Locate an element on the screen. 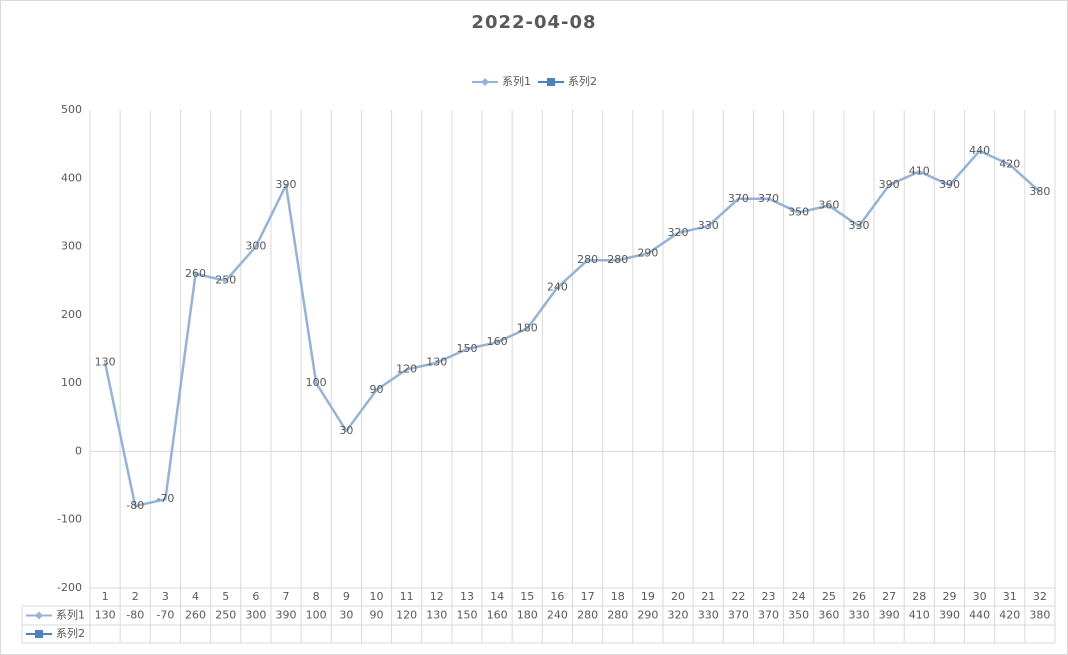  data-label: 440 is located at coordinates (979, 150).